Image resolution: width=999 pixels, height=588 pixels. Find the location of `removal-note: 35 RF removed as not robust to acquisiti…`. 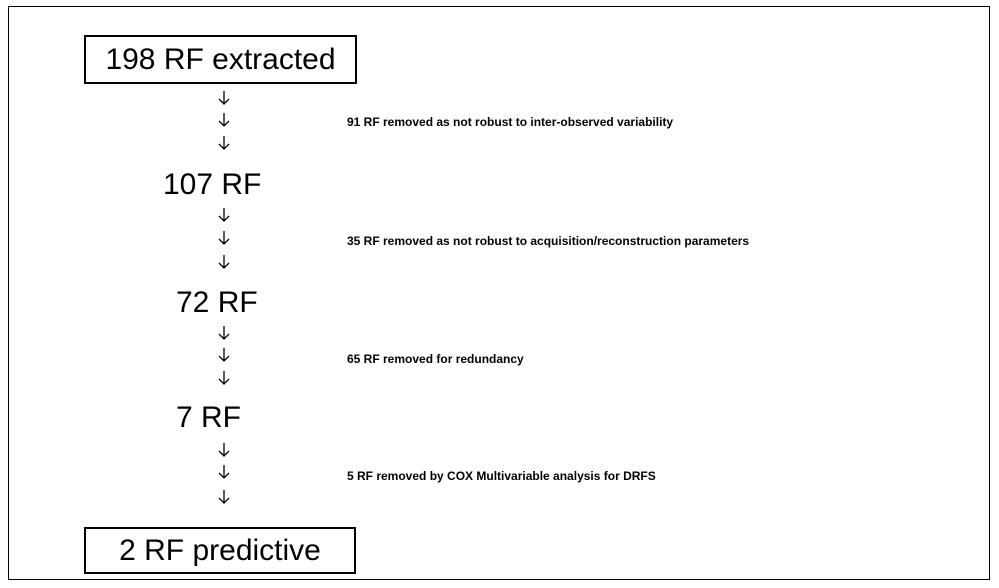

removal-note: 35 RF removed as not robust to acquisiti… is located at coordinates (548, 241).